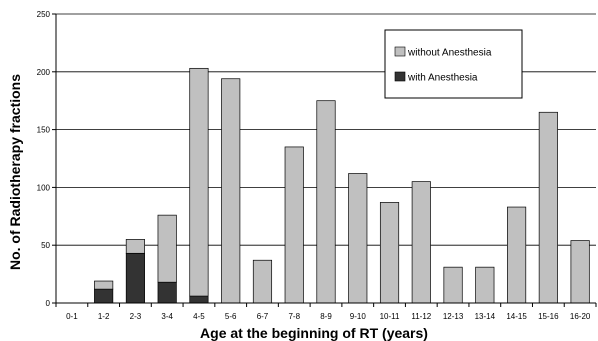 This screenshot has height=341, width=598. I want to click on legend-label-without-anesthesia: without Anesthesia, so click(449, 53).